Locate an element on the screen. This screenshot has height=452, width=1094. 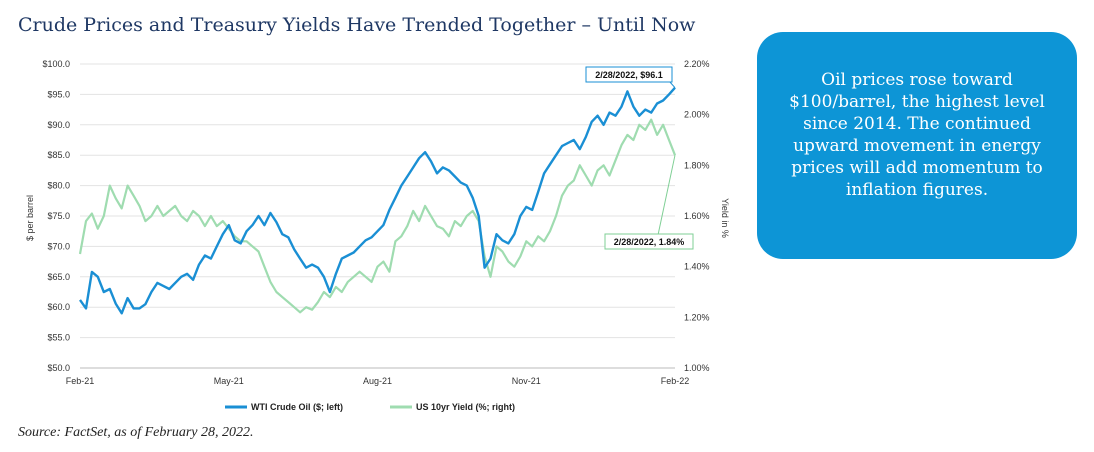
right-tick-label: 1.20% is located at coordinates (697, 317).